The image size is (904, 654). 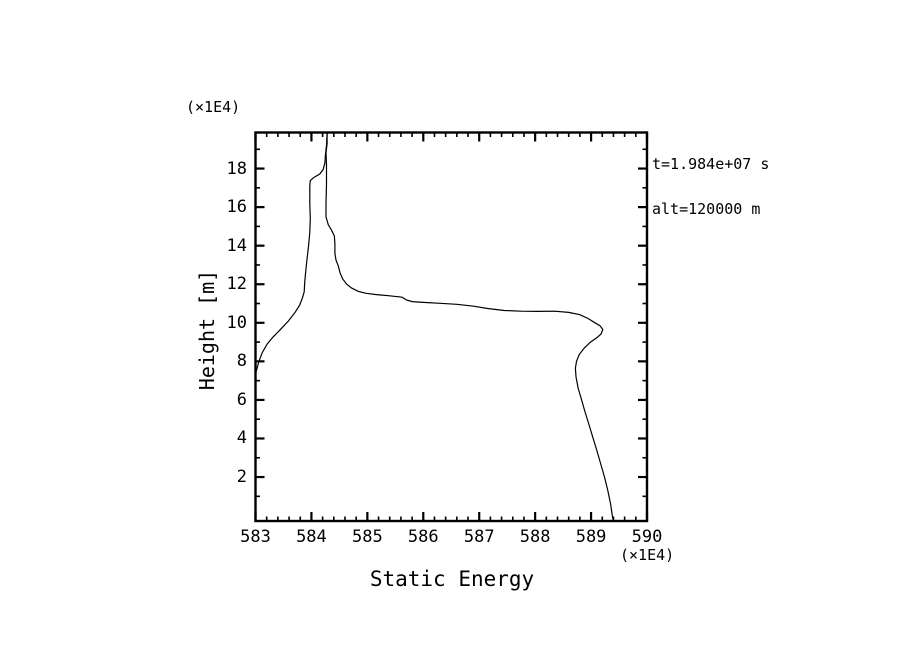 What do you see at coordinates (706, 209) in the screenshot?
I see `annotation-altitude: alt=120000 m` at bounding box center [706, 209].